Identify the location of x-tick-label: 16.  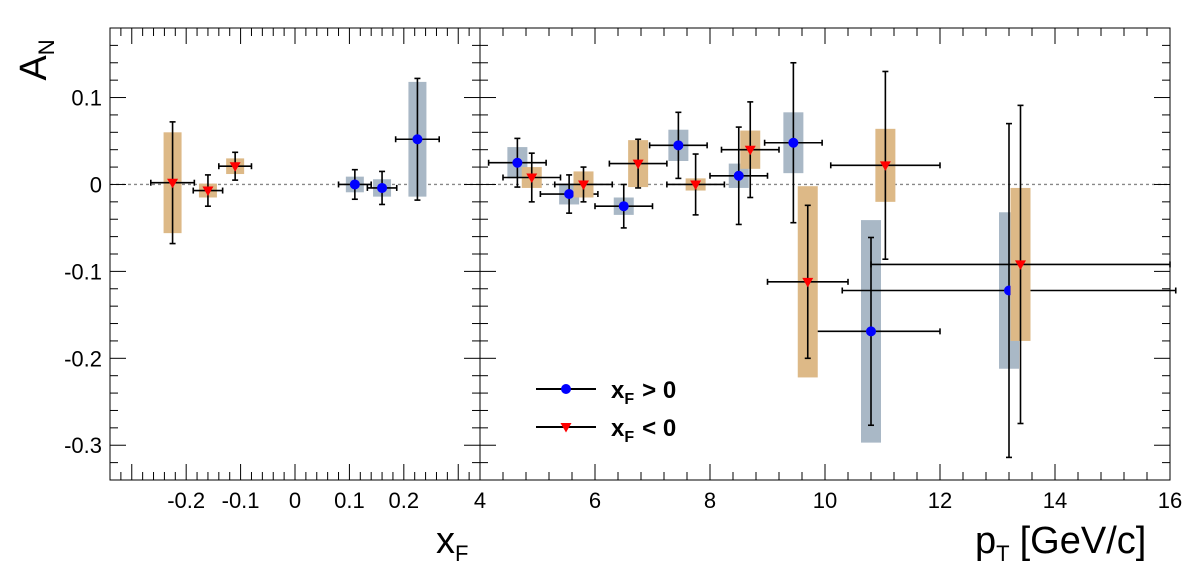
(1170, 500).